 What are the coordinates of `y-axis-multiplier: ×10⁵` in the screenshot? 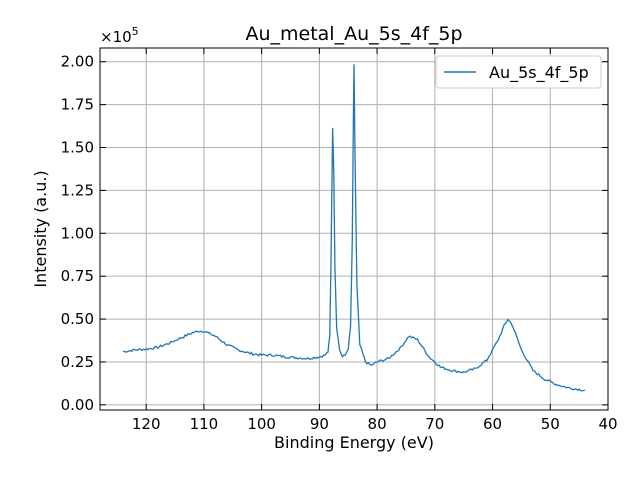 It's located at (119, 35).